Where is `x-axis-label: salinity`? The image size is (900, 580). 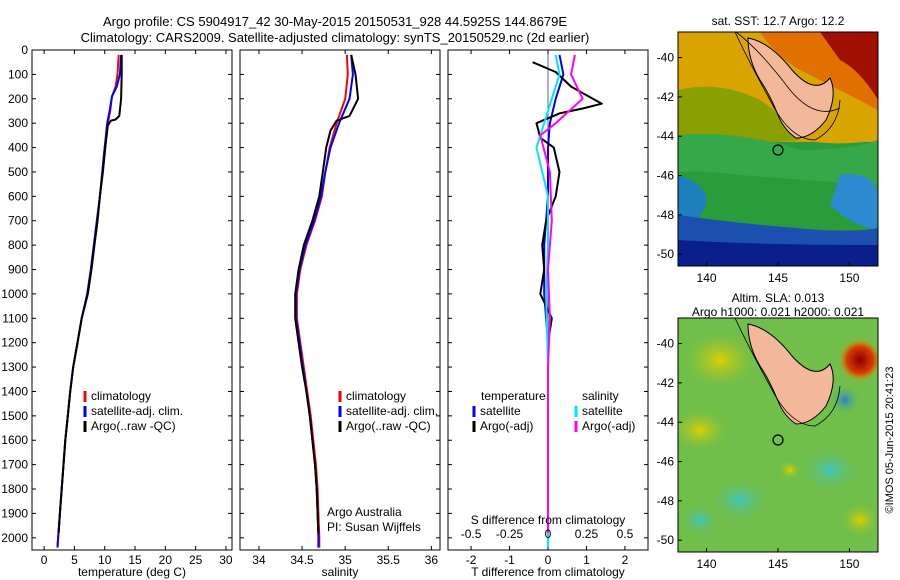 x-axis-label: salinity is located at coordinates (340, 572).